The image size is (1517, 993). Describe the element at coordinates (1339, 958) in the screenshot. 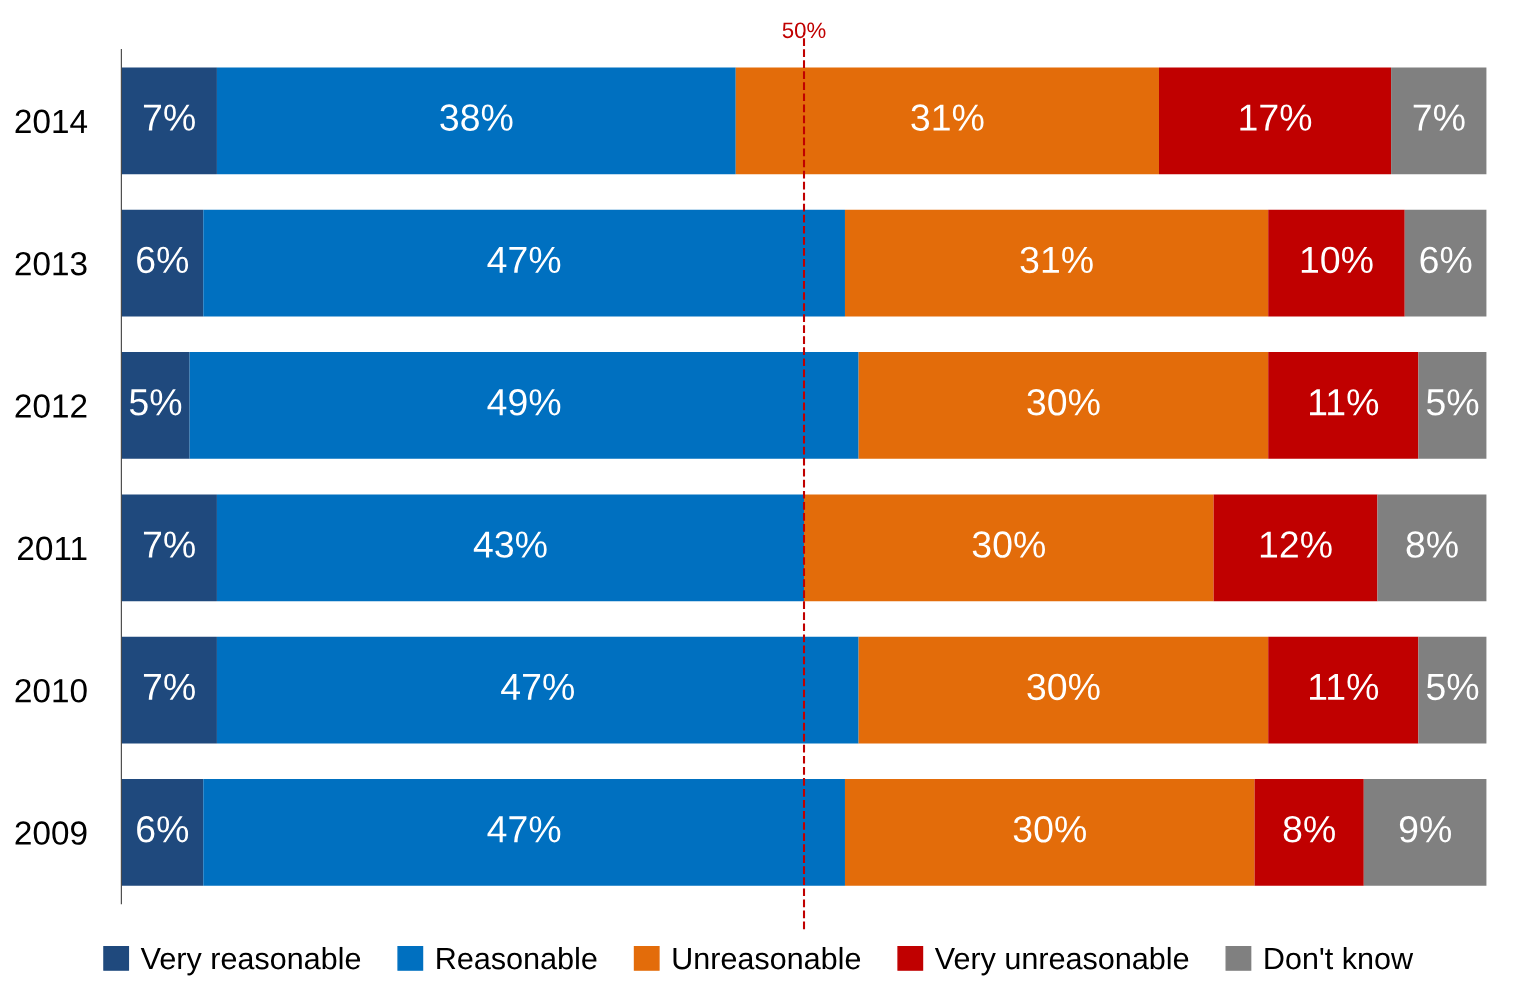

I see `legend-label: Don't know` at that location.